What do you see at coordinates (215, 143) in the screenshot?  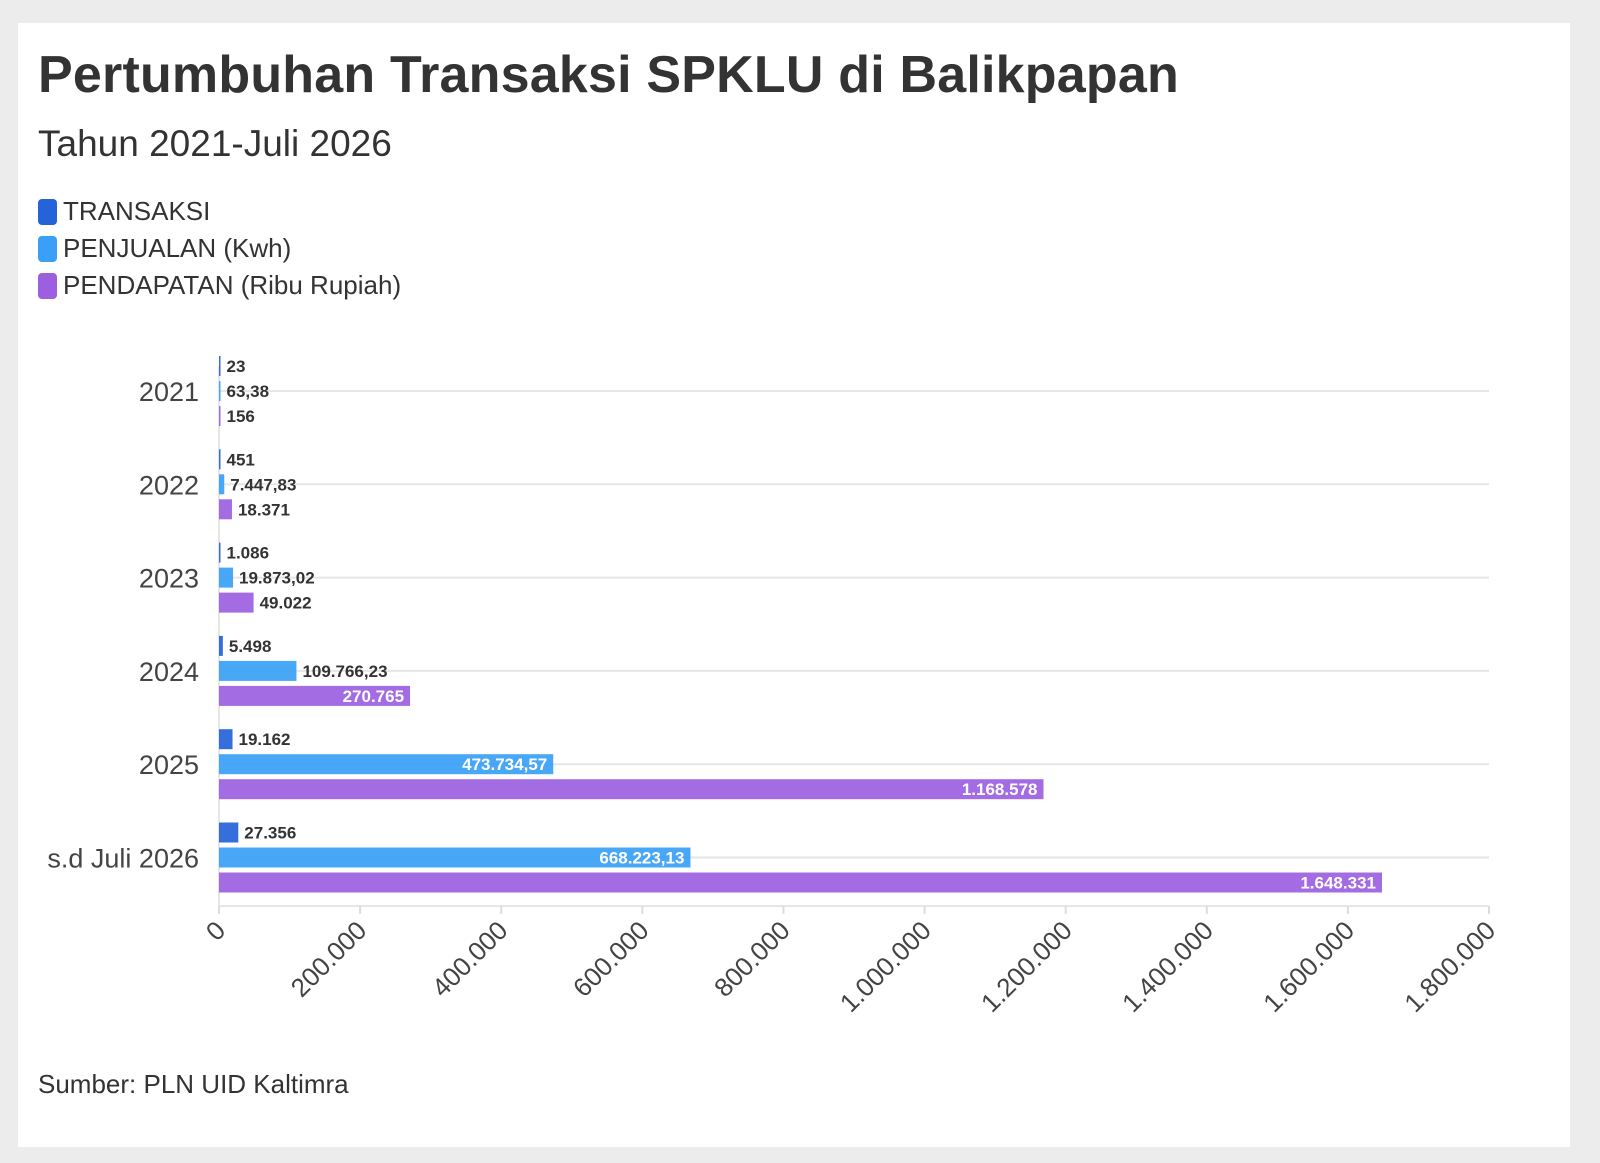 I see `chart-subtitle: Tahun 2021-Juli 2026` at bounding box center [215, 143].